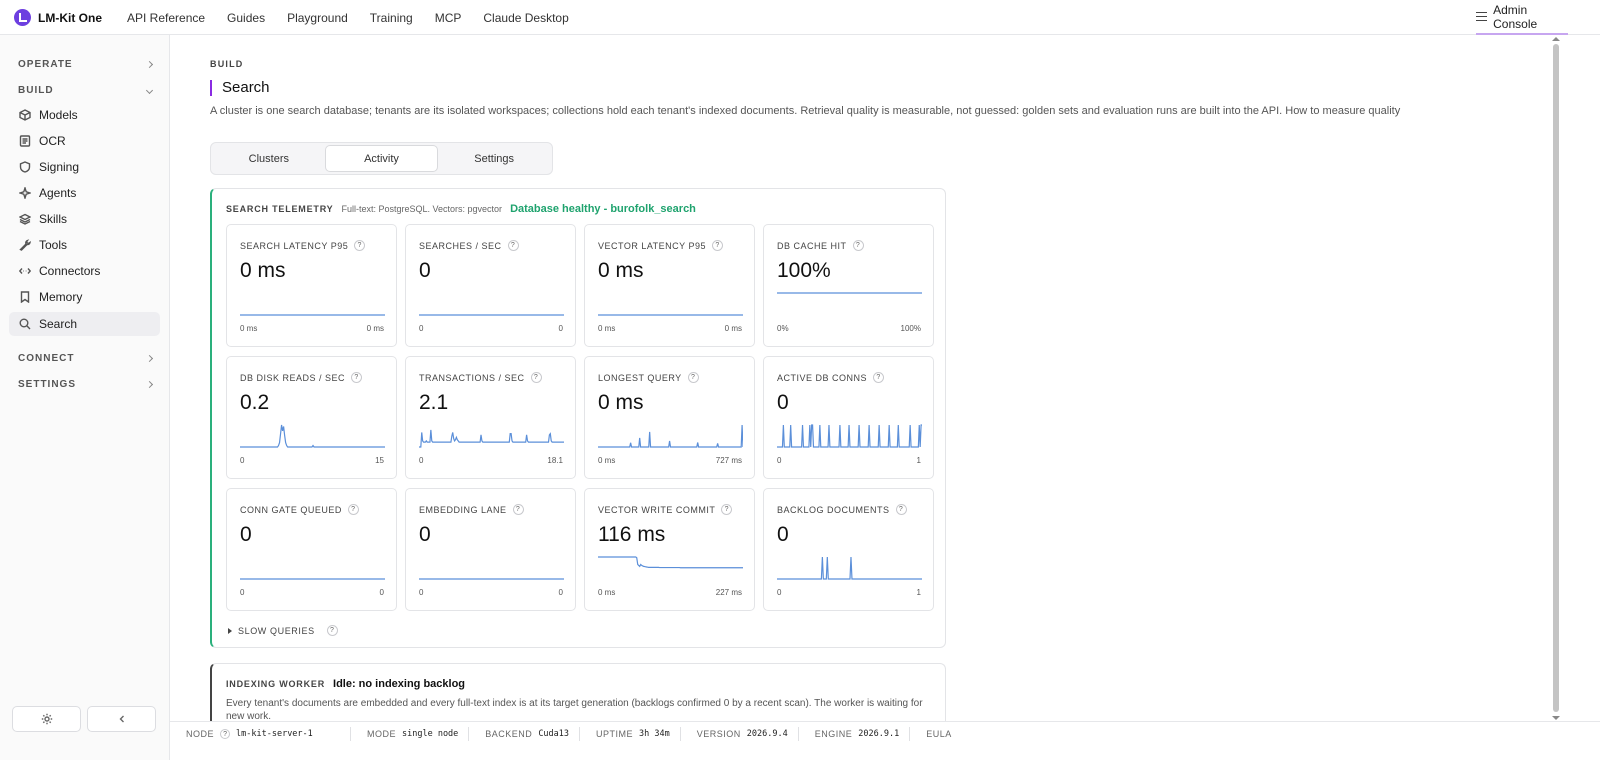 The image size is (1600, 760). What do you see at coordinates (391, 17) in the screenshot?
I see `nav-training: Training` at bounding box center [391, 17].